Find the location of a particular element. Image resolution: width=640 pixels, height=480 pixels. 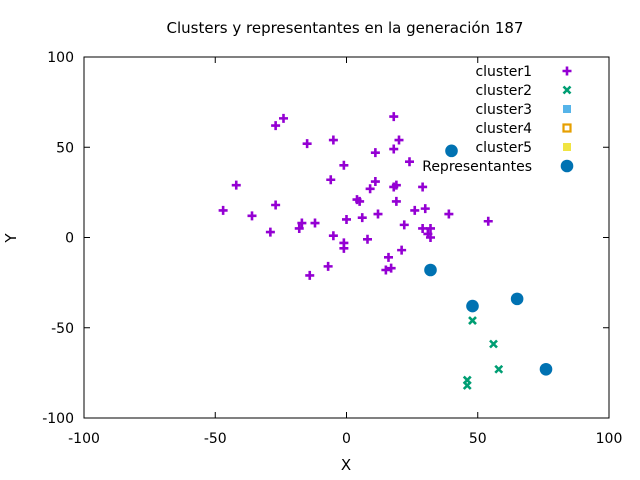

x-tick-label: 100 is located at coordinates (609, 439).